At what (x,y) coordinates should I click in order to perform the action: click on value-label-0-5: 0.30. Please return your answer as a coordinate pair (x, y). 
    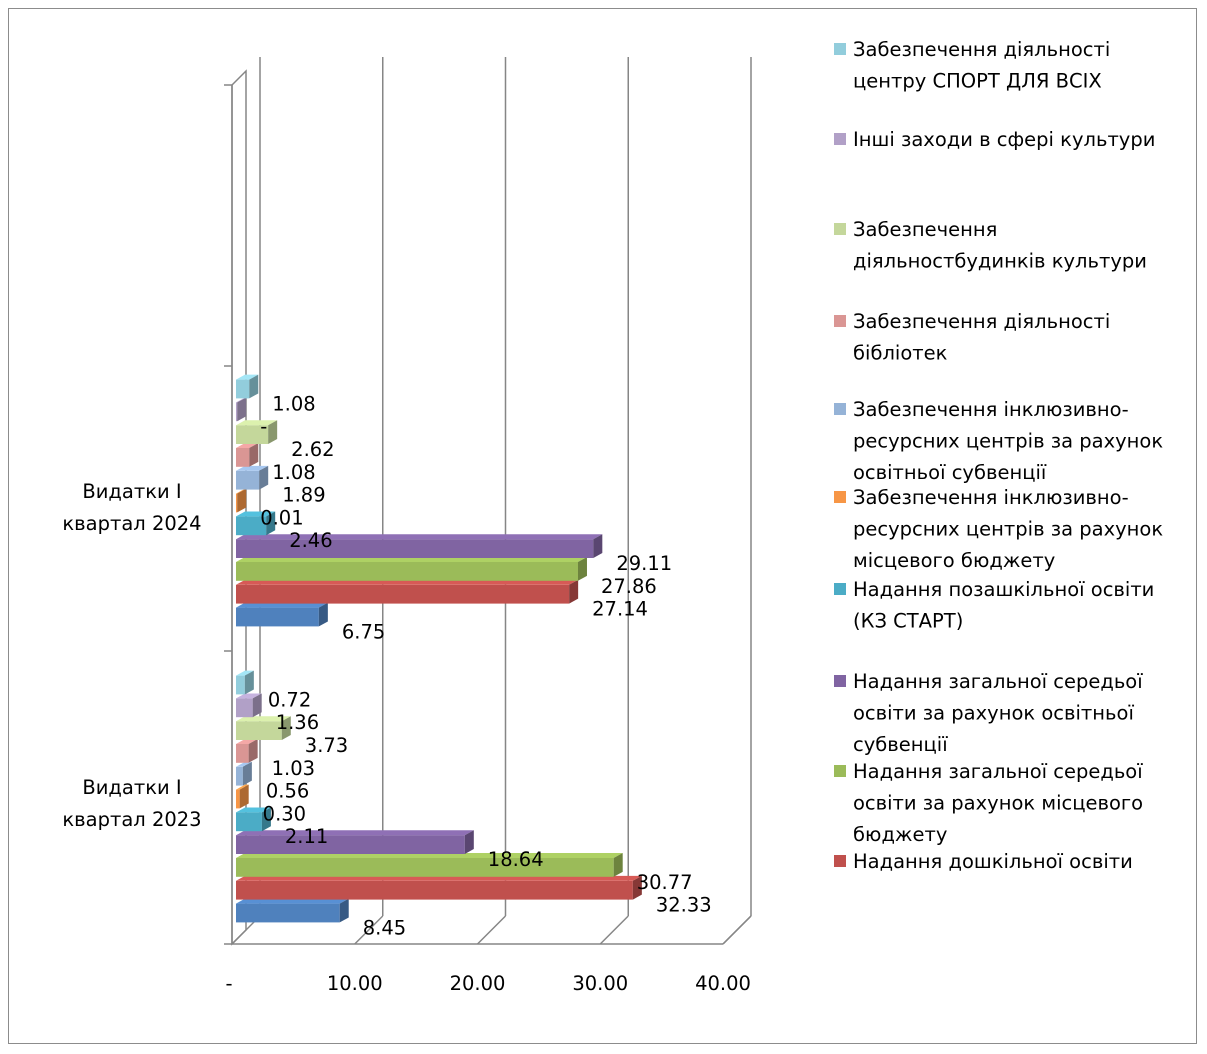
    Looking at the image, I should click on (284, 813).